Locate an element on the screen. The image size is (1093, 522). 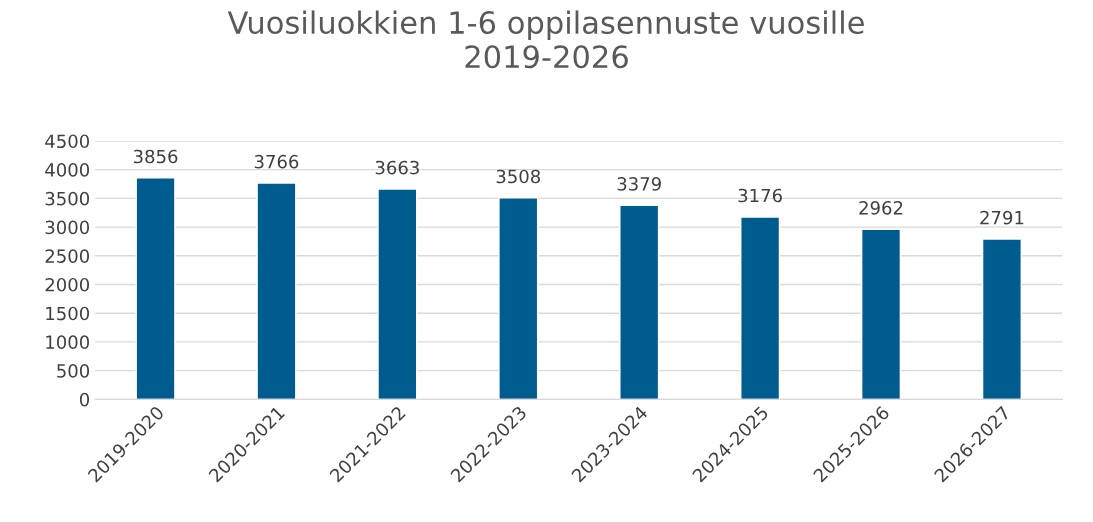
y-tick-label: 1500 is located at coordinates (68, 313).